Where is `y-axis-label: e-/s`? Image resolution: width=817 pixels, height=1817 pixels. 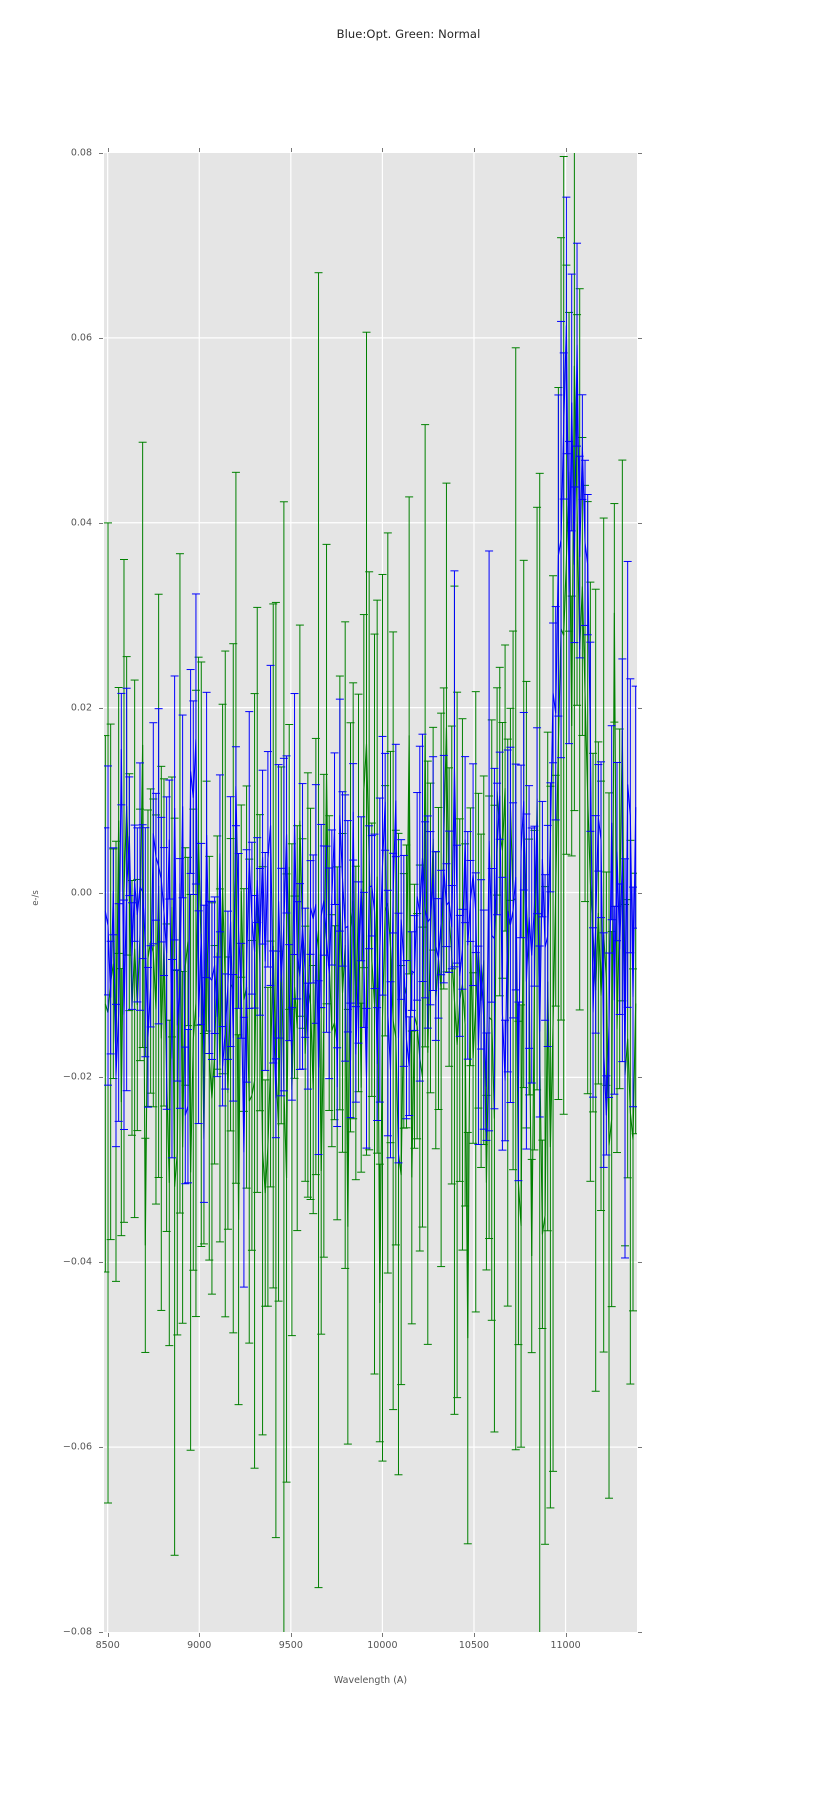 y-axis-label: e-/s is located at coordinates (35, 898).